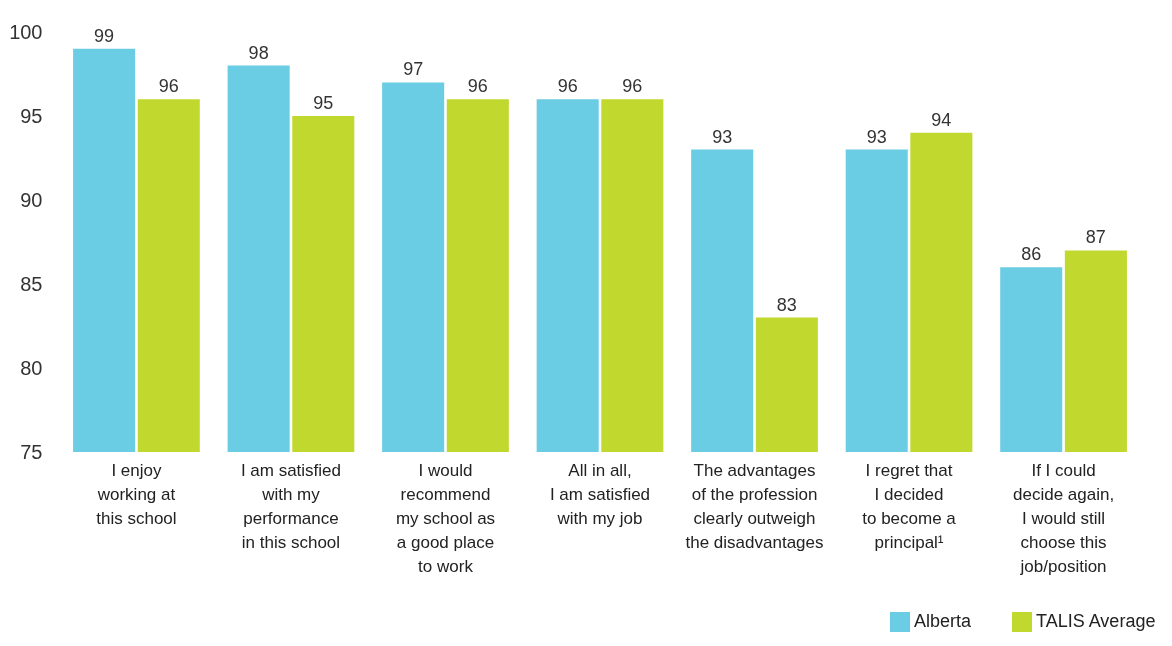  I want to click on x-tick-label: I regret that I decided to become a principal¹, so click(909, 506).